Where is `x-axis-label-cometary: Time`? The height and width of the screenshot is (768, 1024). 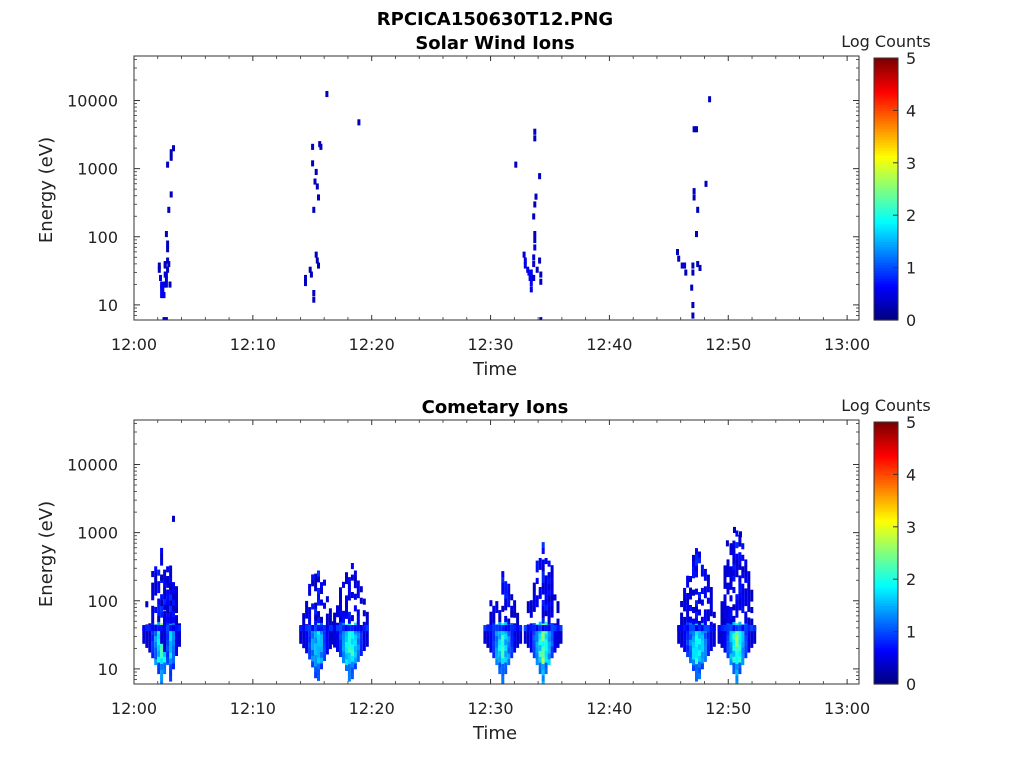
x-axis-label-cometary: Time is located at coordinates (494, 733).